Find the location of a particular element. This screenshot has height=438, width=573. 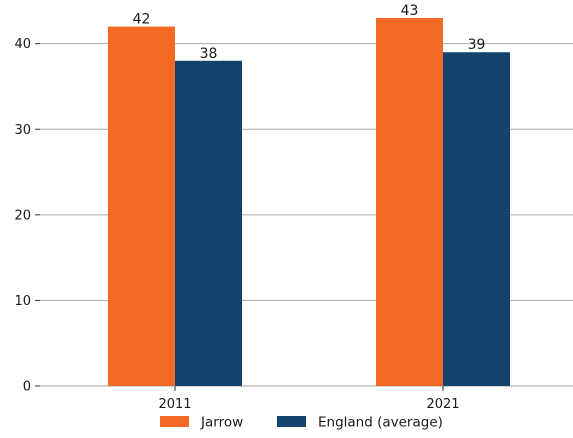

y-tick-label: 20 is located at coordinates (22, 215).